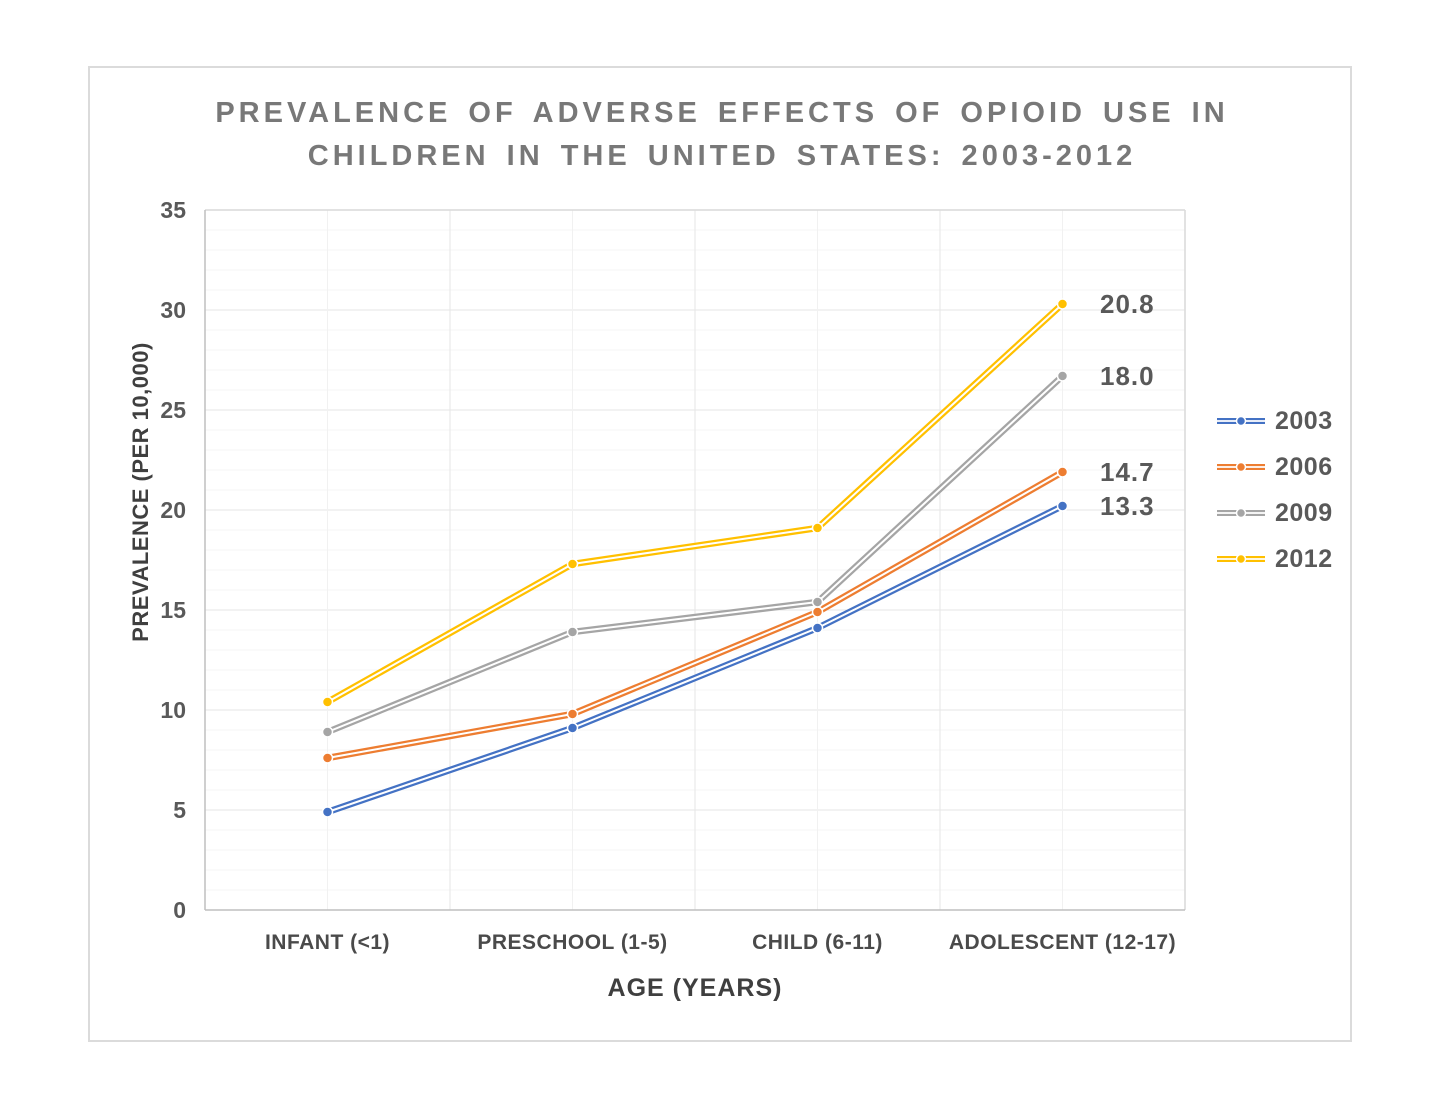 This screenshot has width=1440, height=1112. Describe the element at coordinates (173, 610) in the screenshot. I see `y-tick-label-15: 15` at that location.